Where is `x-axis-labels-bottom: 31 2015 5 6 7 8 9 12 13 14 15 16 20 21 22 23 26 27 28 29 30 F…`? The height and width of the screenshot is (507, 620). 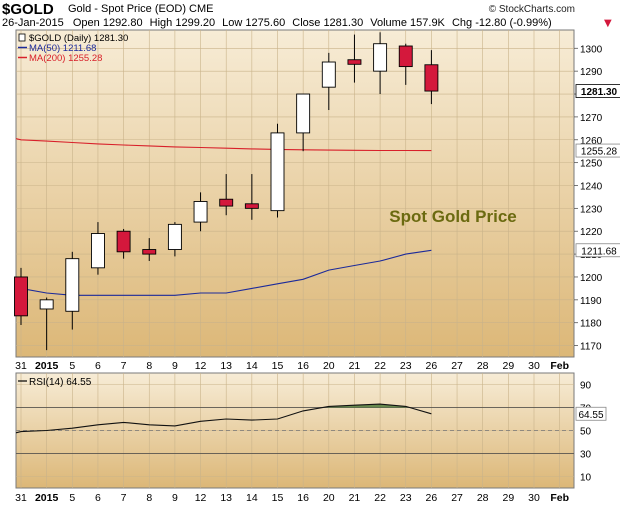
x-axis-labels-bottom: 31 2015 5 6 7 8 9 12 13 14 15 16 20 21 22 23 26 27 28 29 30 F… is located at coordinates (292, 498).